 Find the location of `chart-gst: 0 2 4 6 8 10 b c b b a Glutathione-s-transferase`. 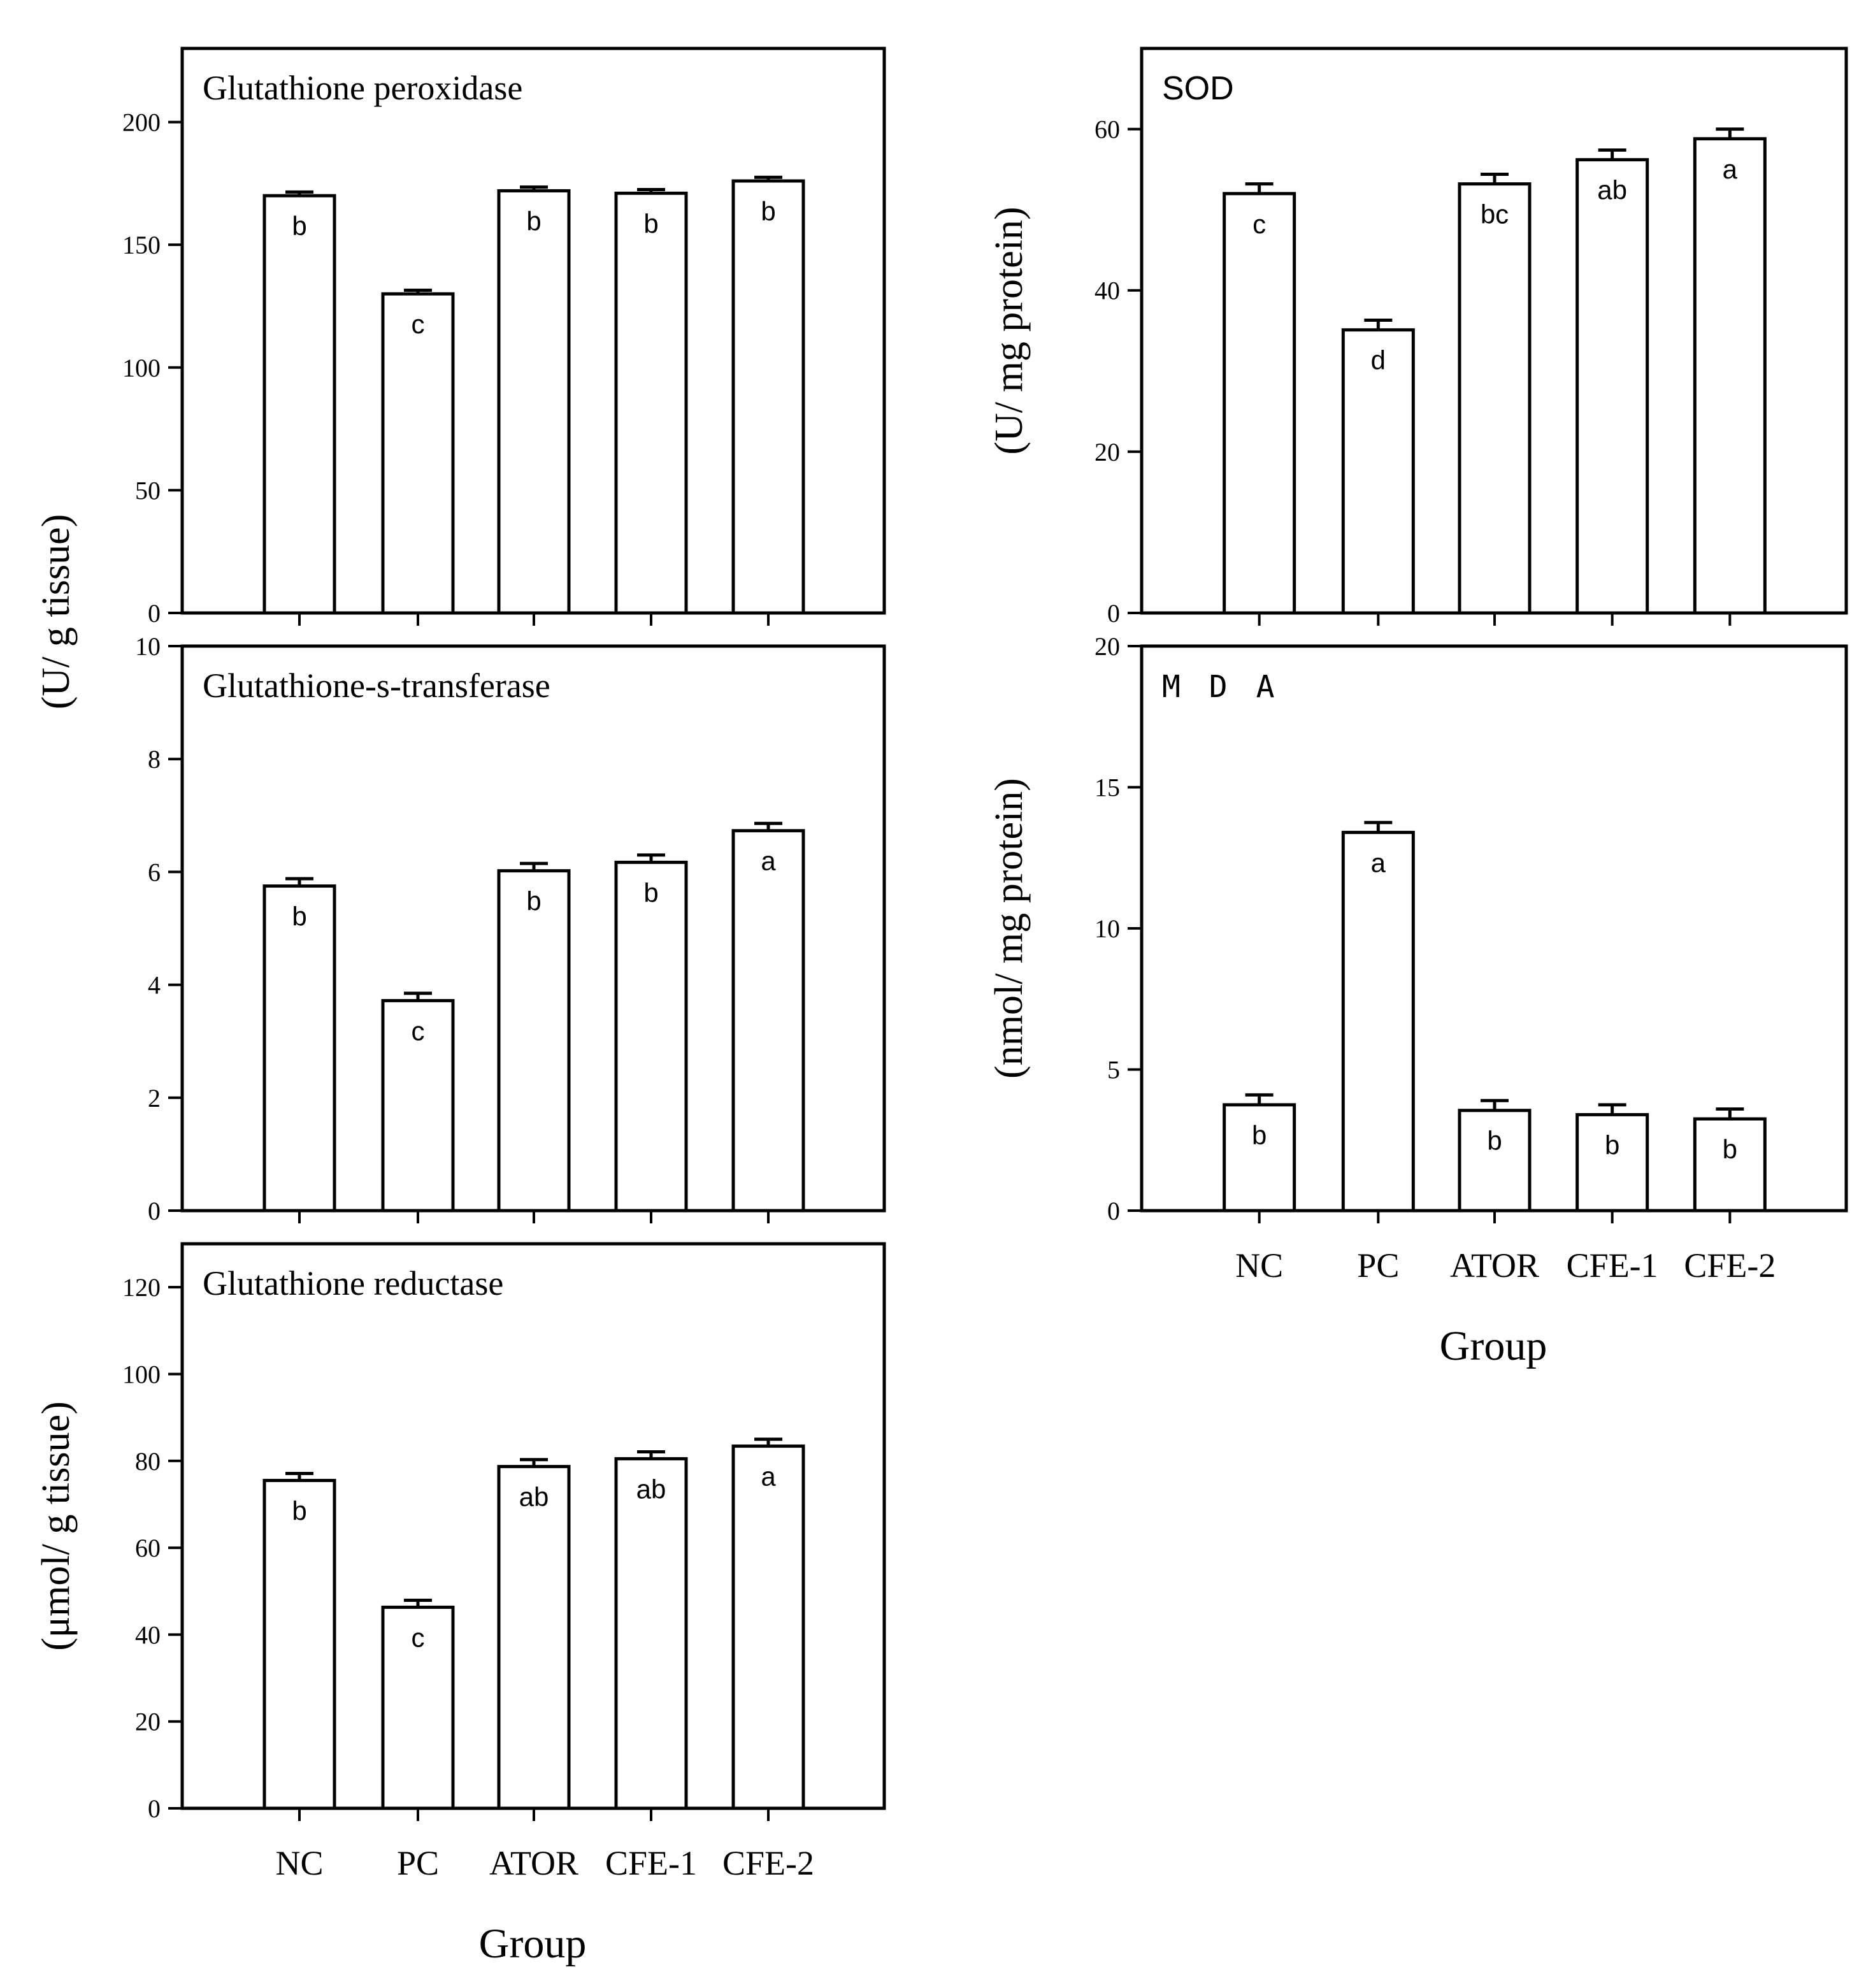

chart-gst: 0 2 4 6 8 10 b c b b a Glutathione-s-transferase is located at coordinates (511, 928).